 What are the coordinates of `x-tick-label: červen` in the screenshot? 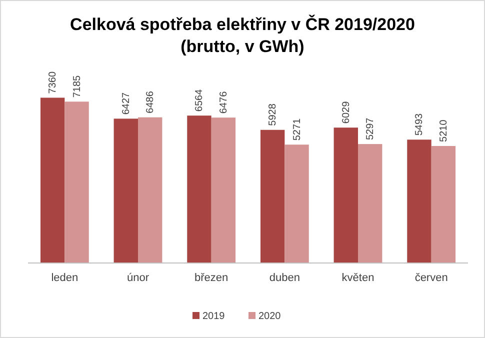 It's located at (431, 278).